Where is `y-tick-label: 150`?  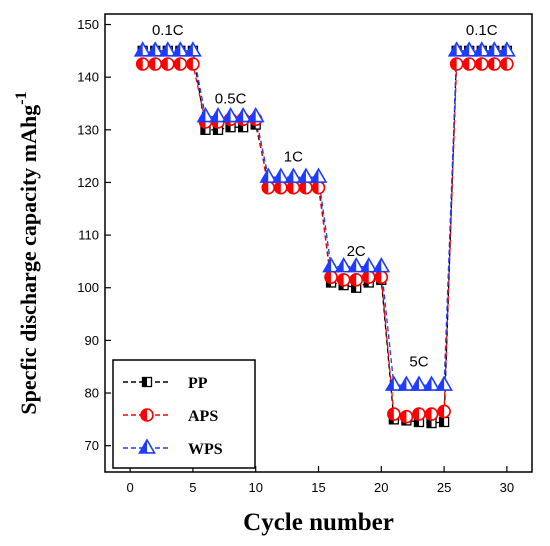
y-tick-label: 150 is located at coordinates (88, 24).